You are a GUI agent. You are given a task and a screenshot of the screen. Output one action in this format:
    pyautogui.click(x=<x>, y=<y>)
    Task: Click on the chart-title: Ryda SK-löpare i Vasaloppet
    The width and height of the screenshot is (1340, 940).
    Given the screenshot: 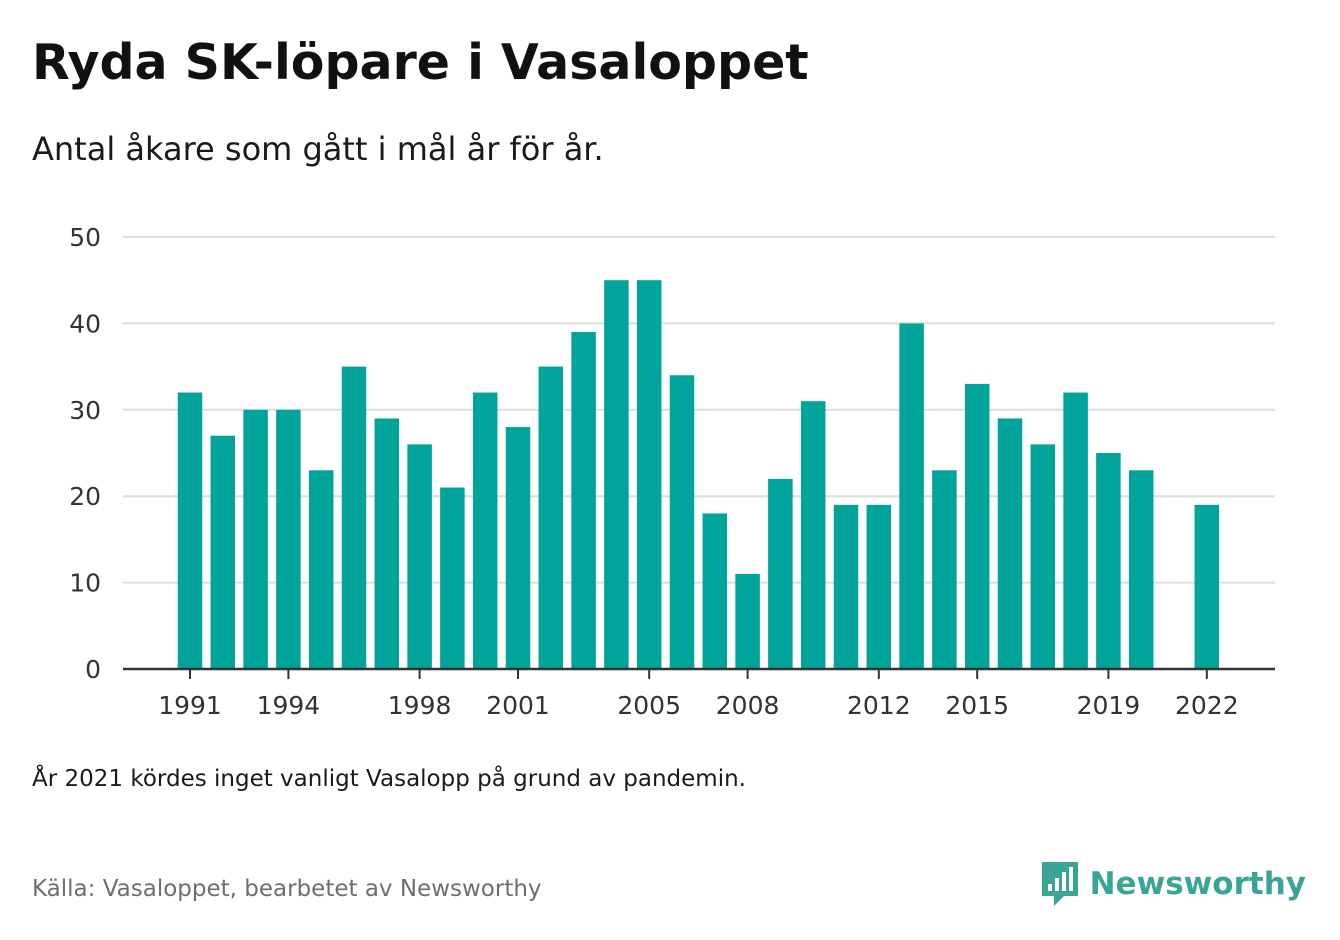 What is the action you would take?
    pyautogui.click(x=420, y=62)
    